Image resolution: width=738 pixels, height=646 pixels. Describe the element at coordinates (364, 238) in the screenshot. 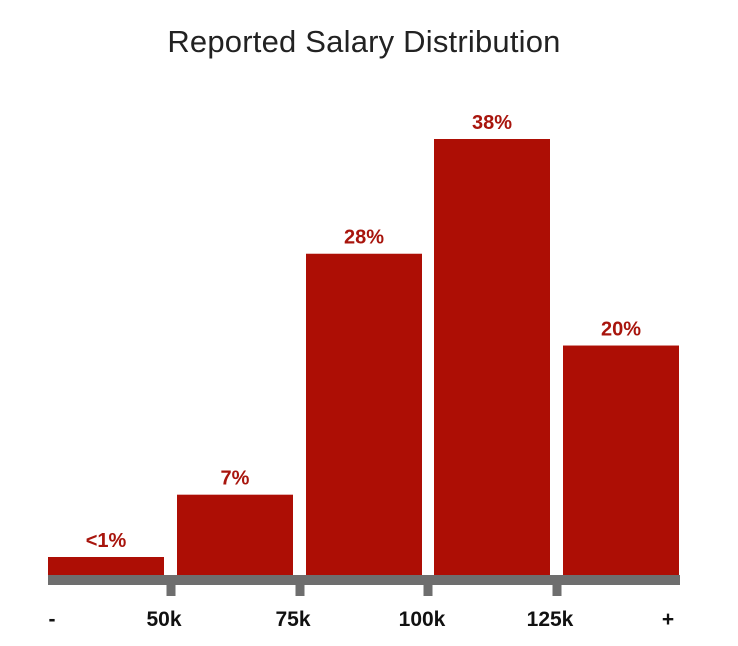

I see `bar-value-label: 28%` at that location.